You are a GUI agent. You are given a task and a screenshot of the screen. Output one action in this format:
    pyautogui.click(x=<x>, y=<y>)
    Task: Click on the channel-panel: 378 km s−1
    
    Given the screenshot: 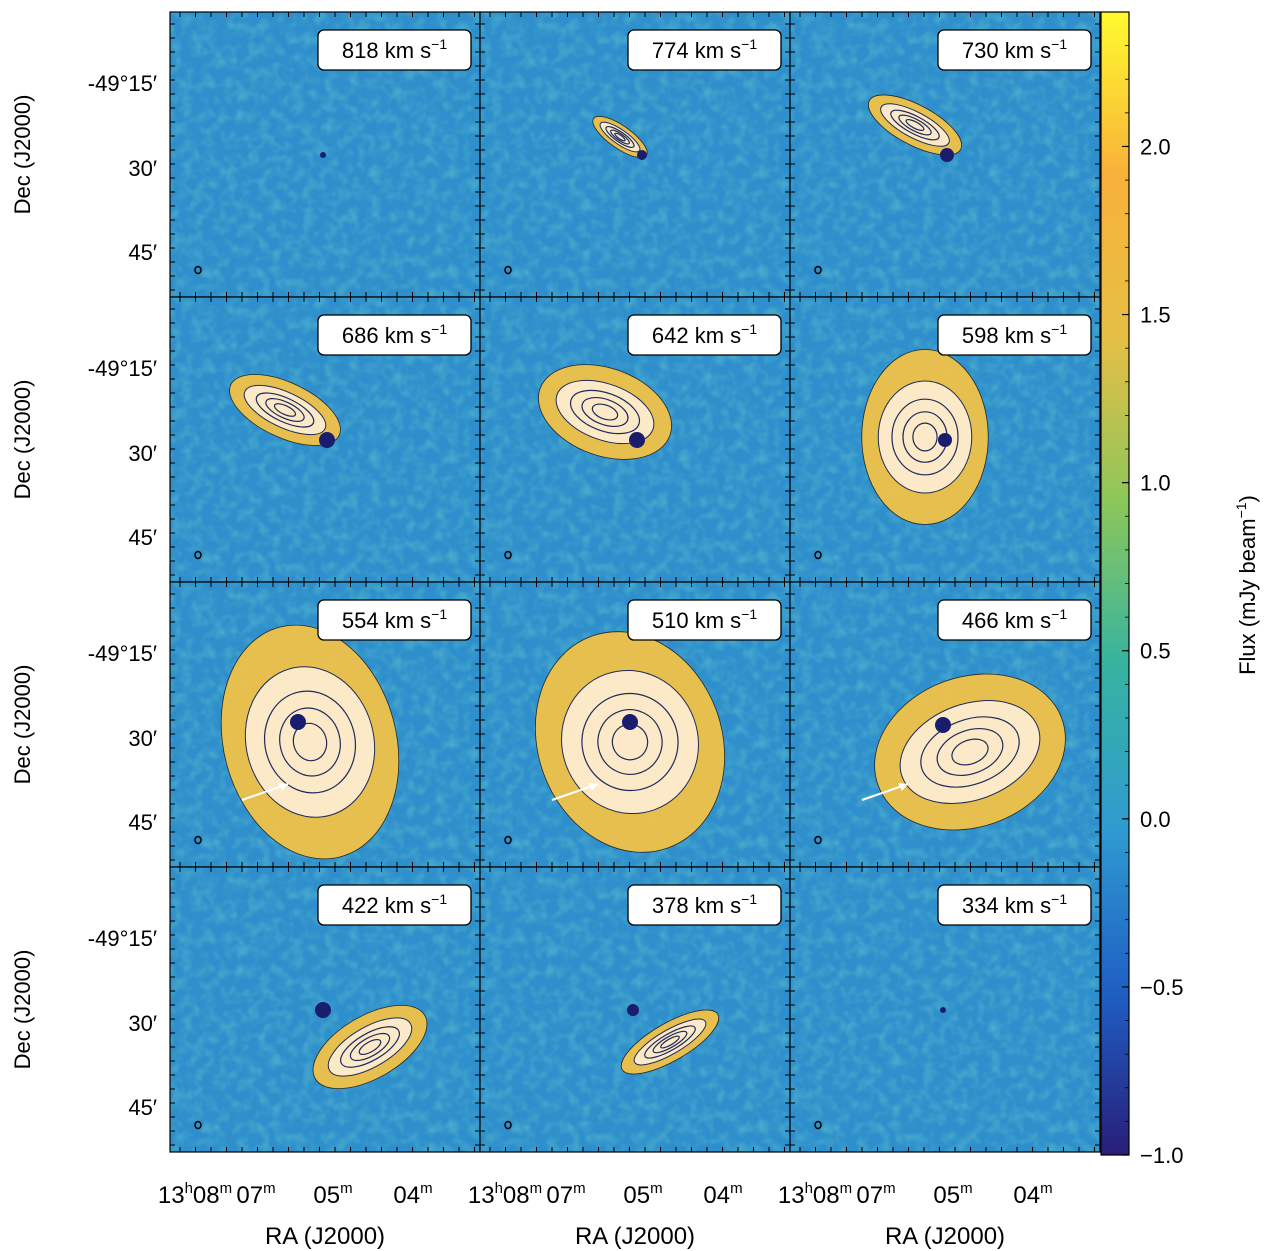 What is the action you would take?
    pyautogui.click(x=635, y=1009)
    